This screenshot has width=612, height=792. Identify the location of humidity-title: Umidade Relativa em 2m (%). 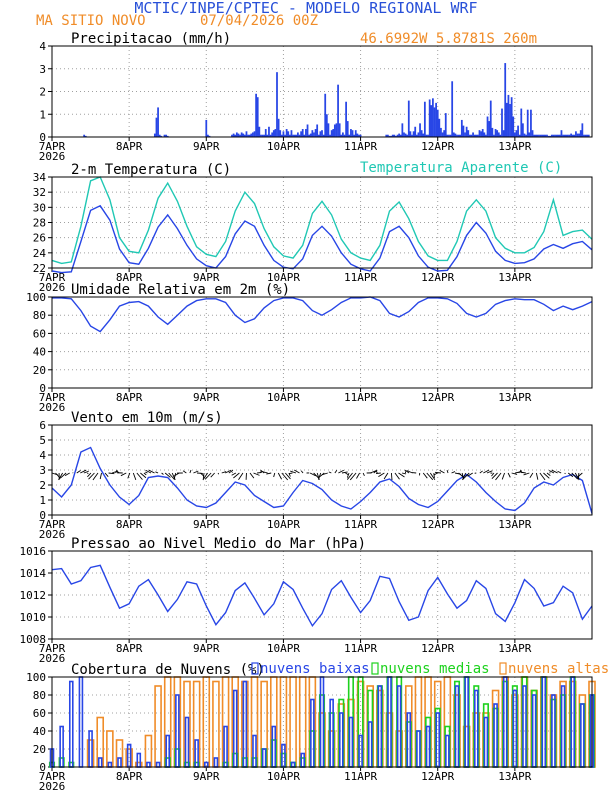
(180, 290).